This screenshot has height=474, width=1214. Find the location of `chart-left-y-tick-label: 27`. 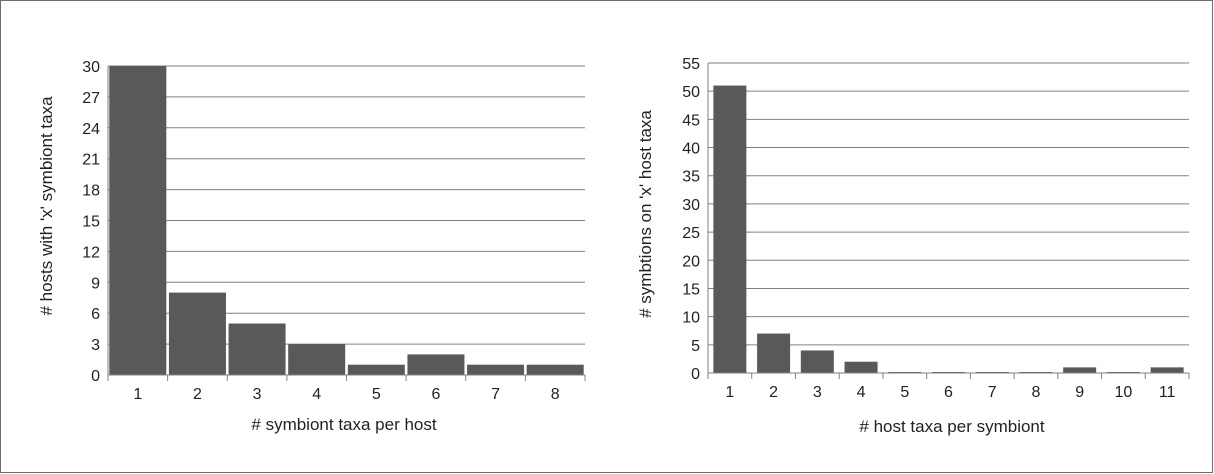

chart-left-y-tick-label: 27 is located at coordinates (91, 98).